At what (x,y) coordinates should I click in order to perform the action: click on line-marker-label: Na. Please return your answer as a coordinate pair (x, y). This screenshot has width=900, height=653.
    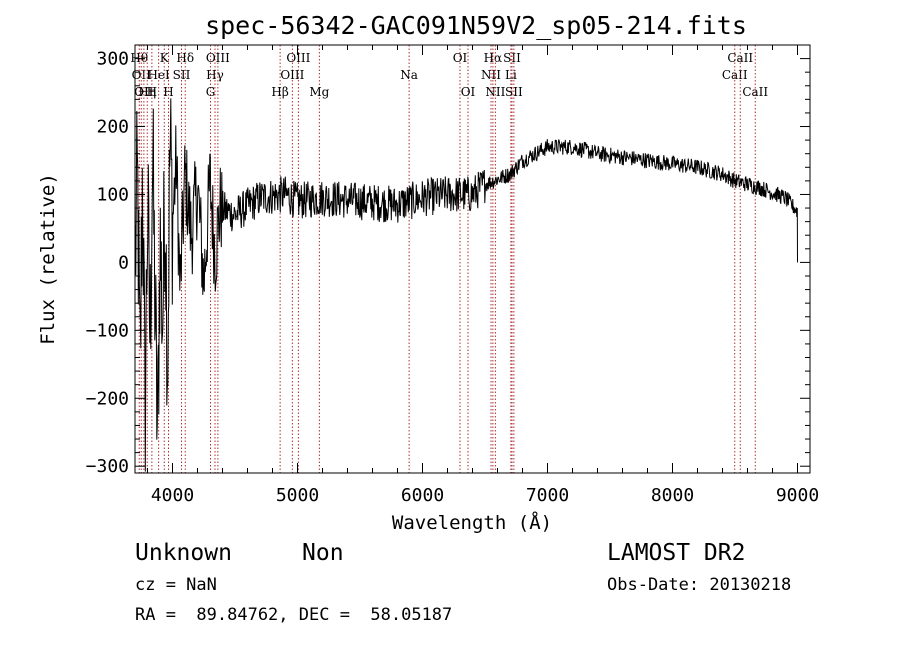
    Looking at the image, I should click on (409, 75).